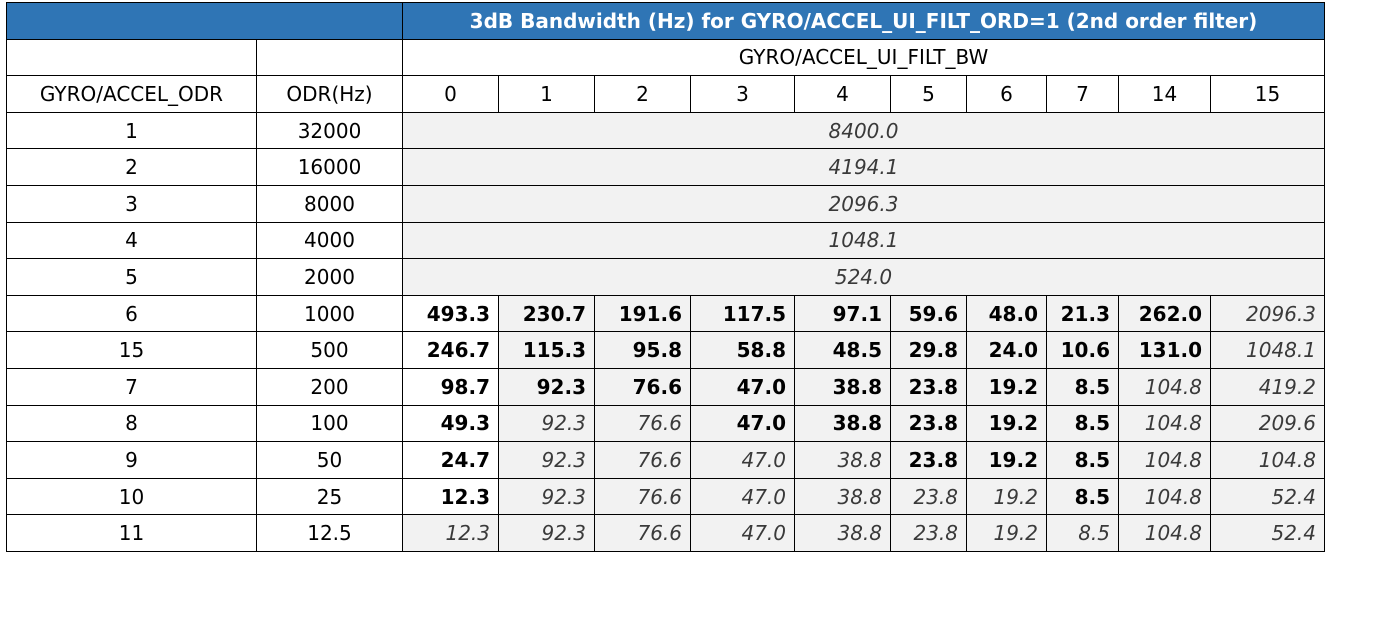 The image size is (1380, 637). What do you see at coordinates (131, 496) in the screenshot?
I see `odr-code-cell: 10` at bounding box center [131, 496].